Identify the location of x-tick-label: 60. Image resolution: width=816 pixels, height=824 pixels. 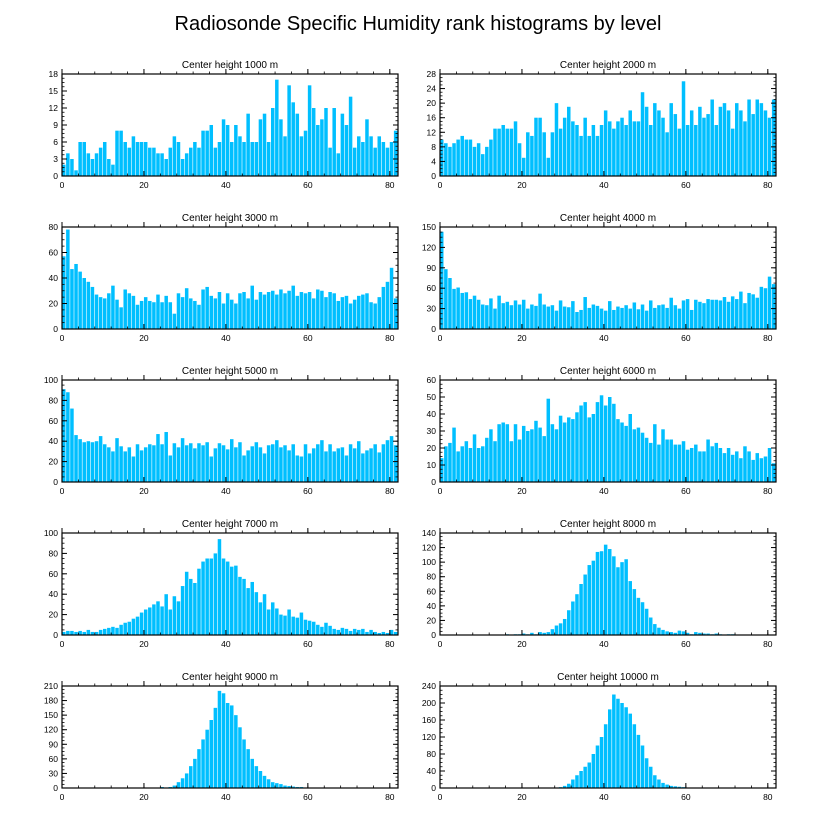
(686, 491).